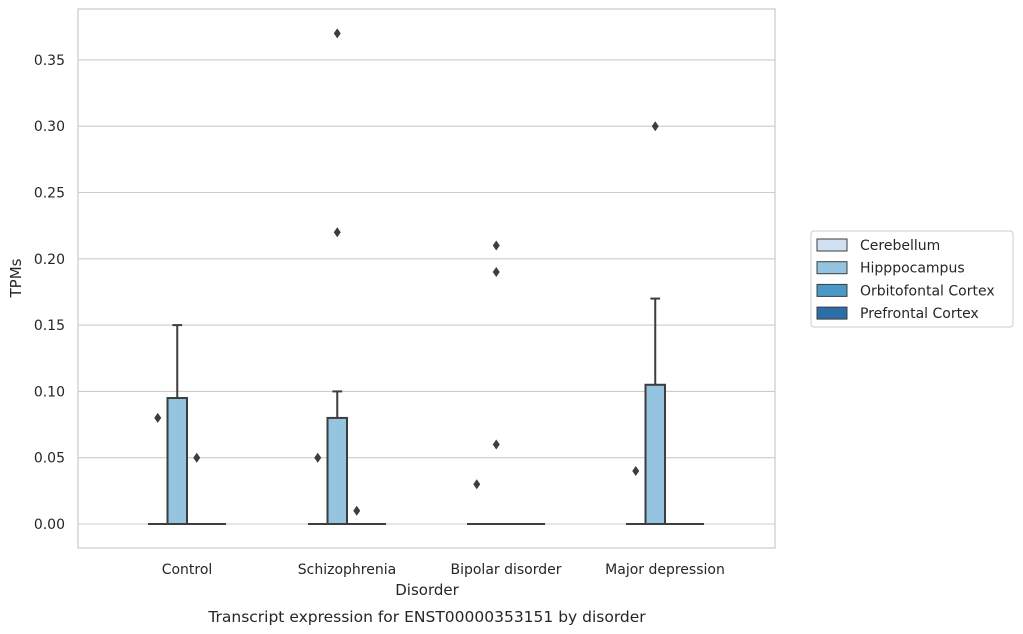  I want to click on x-tick-label: Schizophrenia, so click(347, 570).